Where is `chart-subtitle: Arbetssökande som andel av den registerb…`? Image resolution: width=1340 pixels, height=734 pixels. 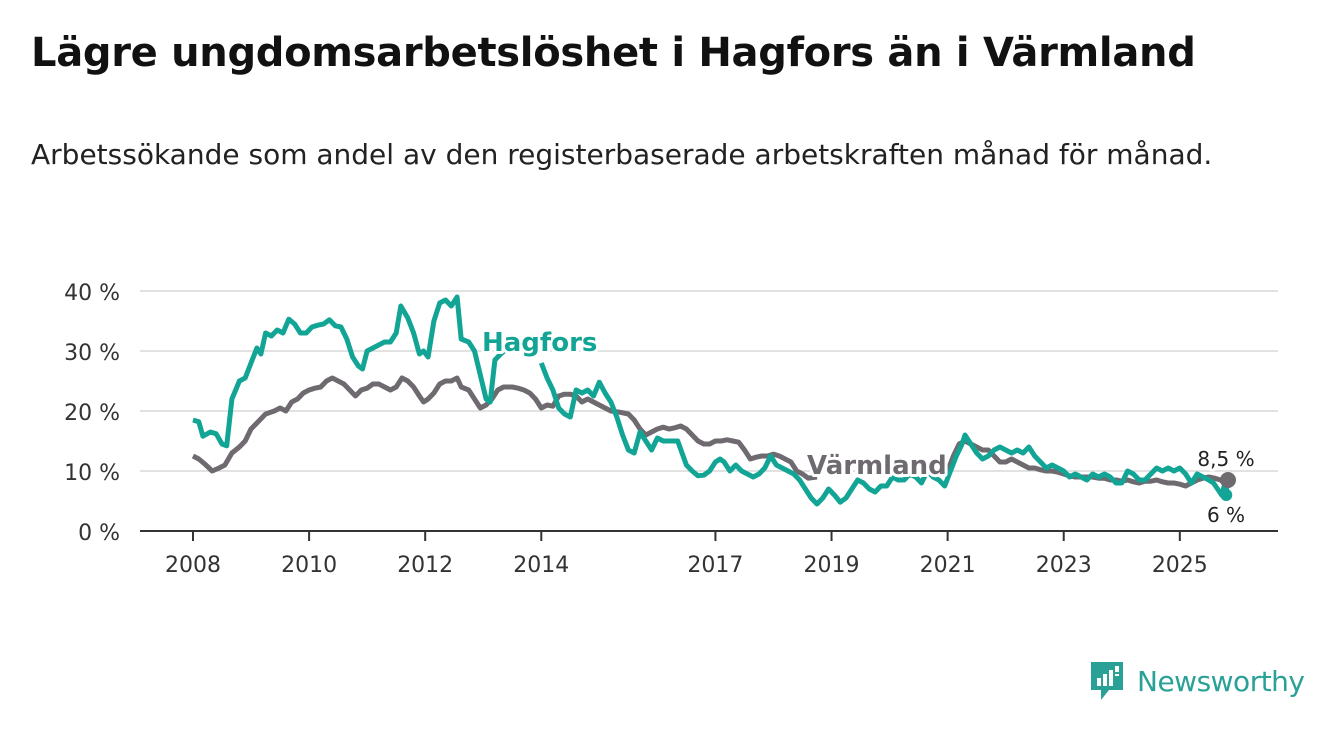 chart-subtitle: Arbetssökande som andel av den registerb… is located at coordinates (622, 154).